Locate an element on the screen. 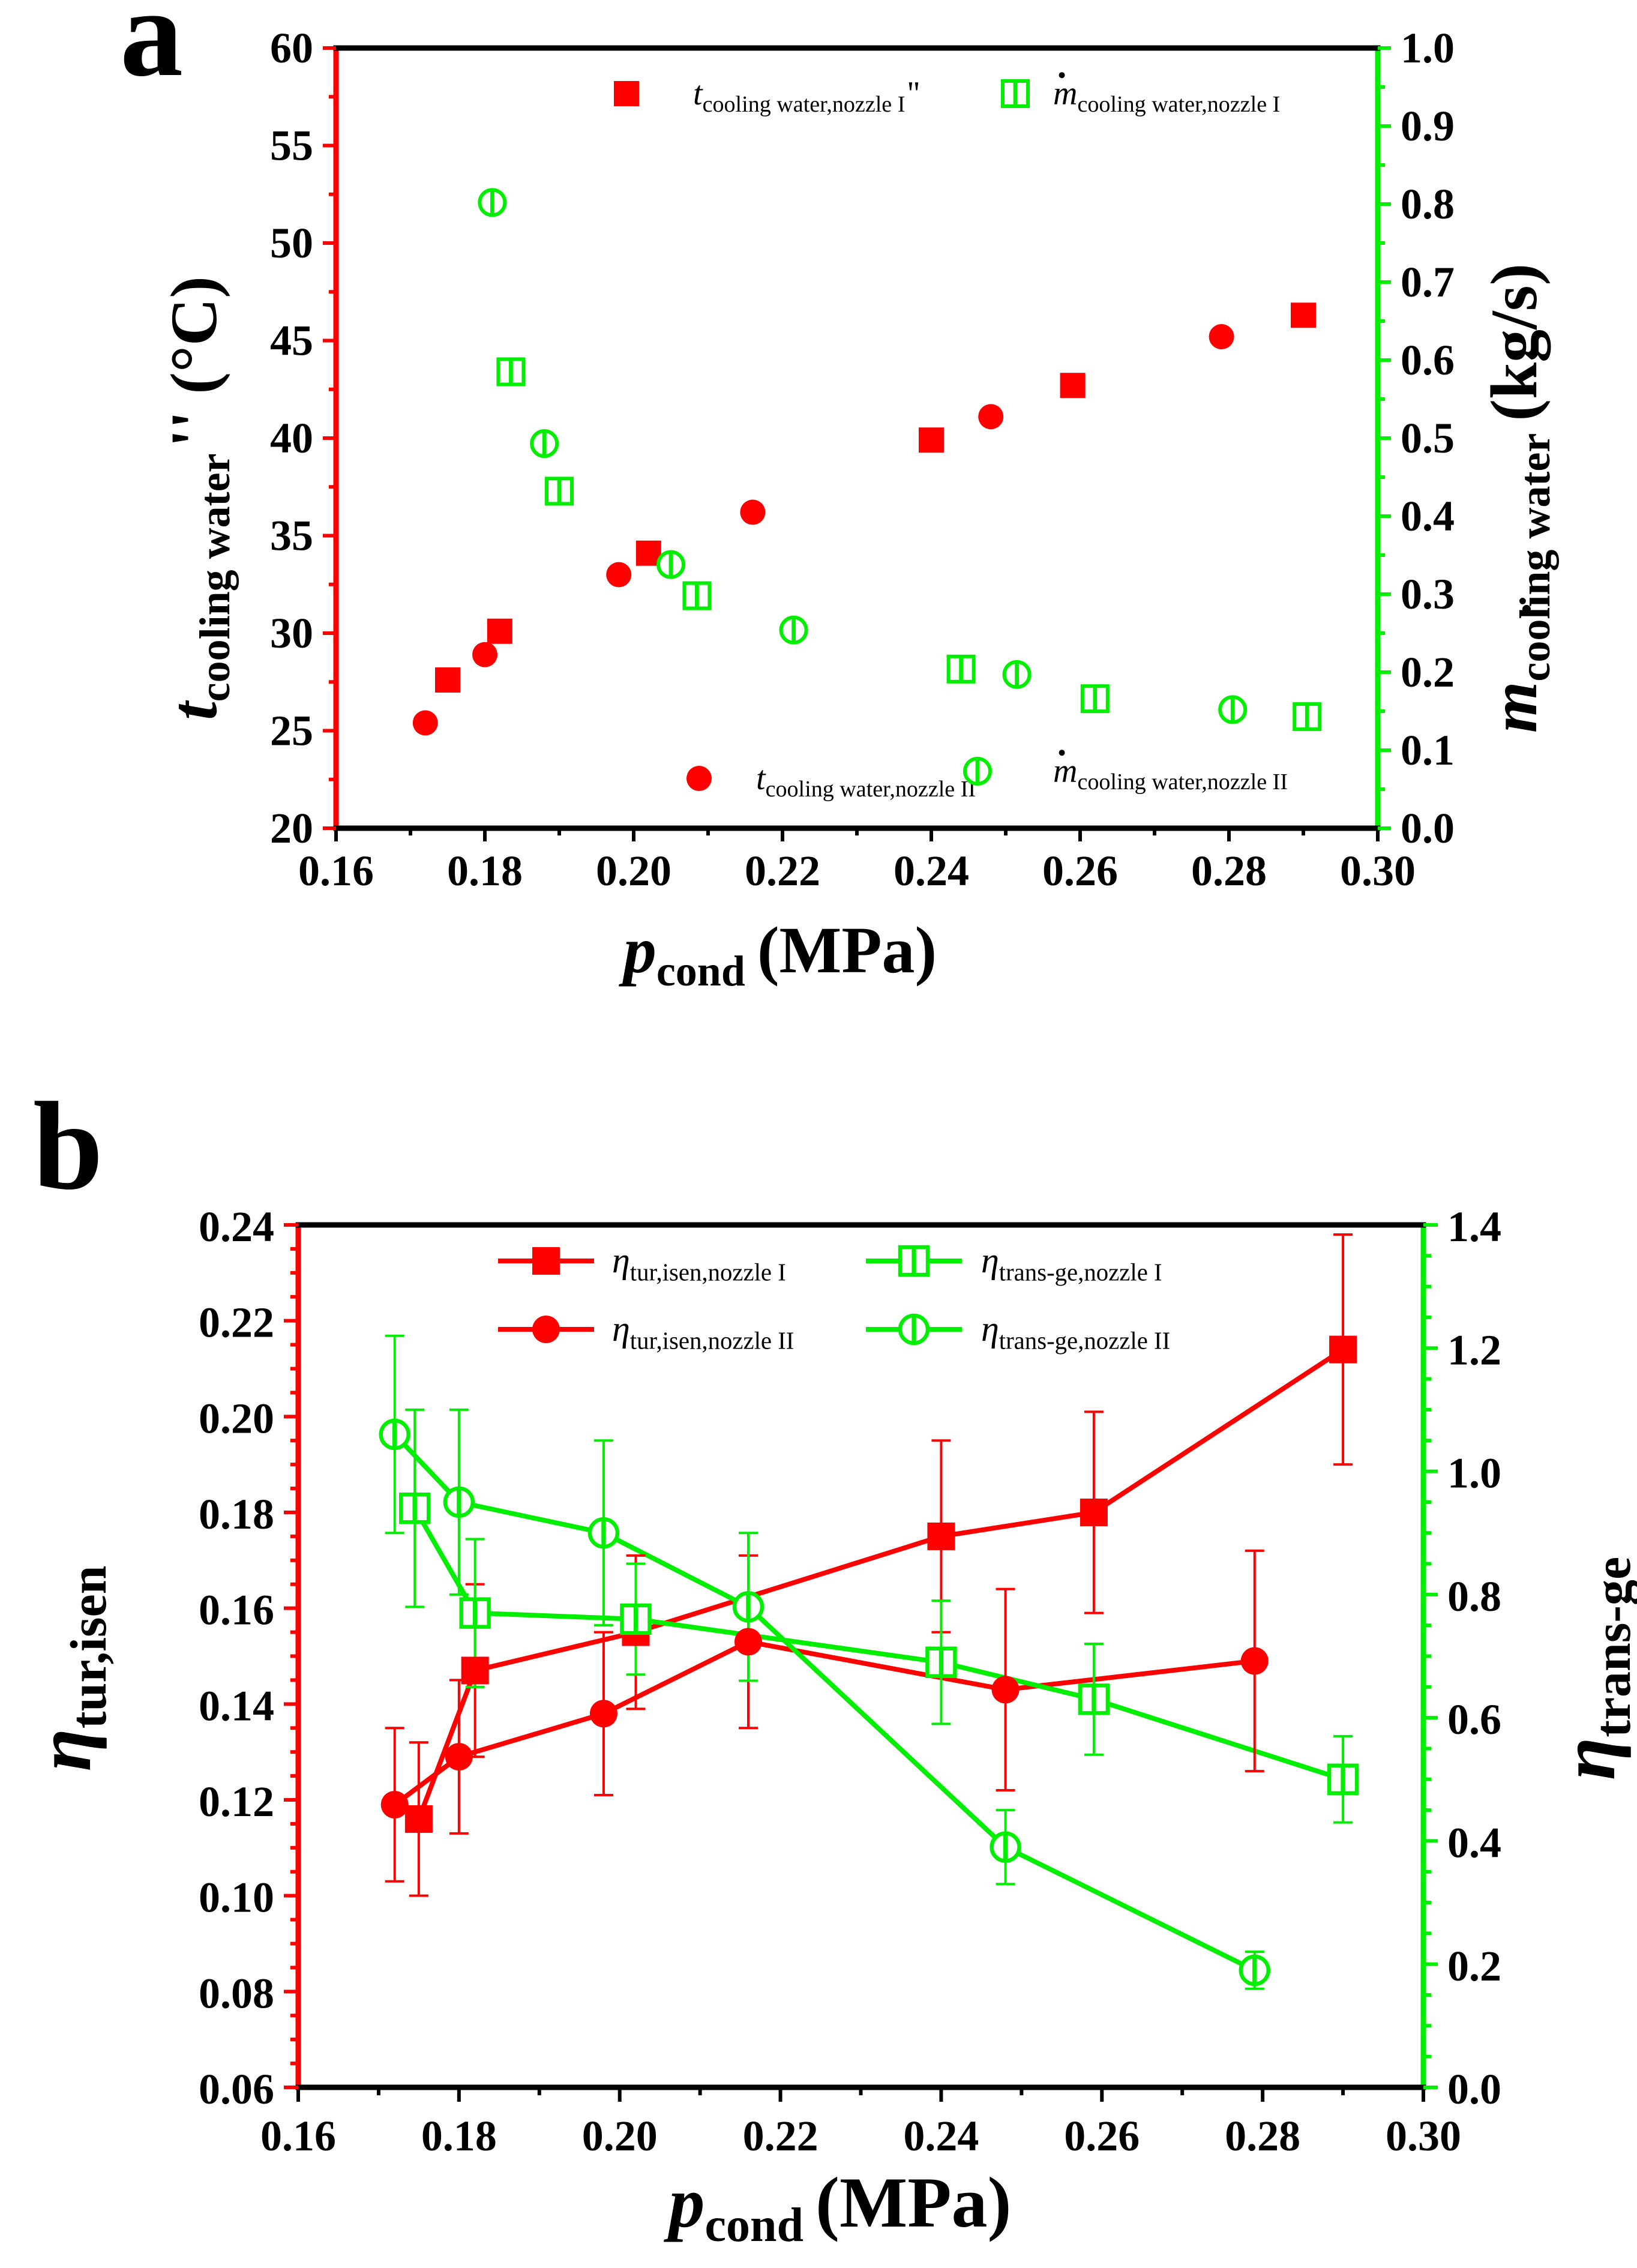  legend-label: mcooling water,nozzle II is located at coordinates (1170, 774).